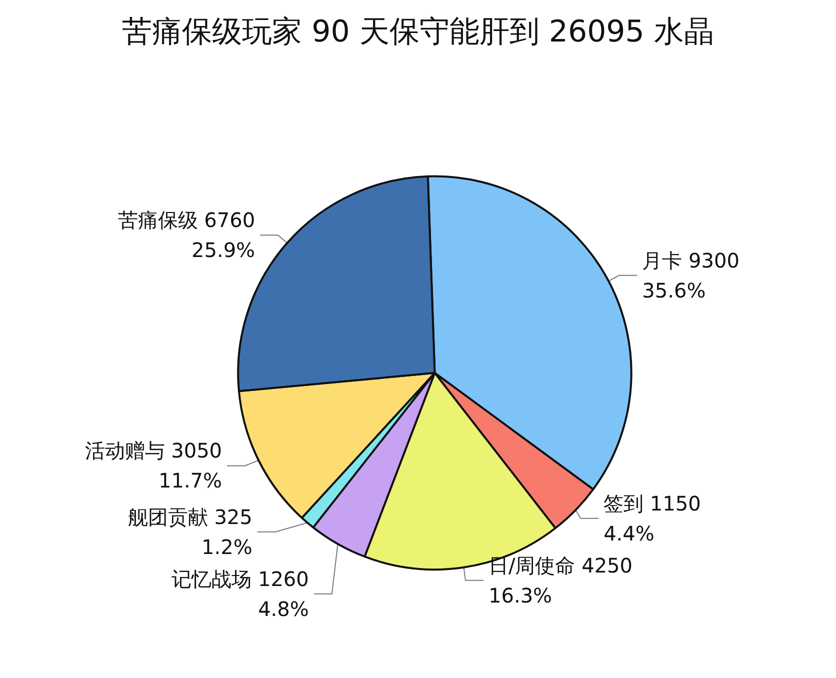 This screenshot has width=836, height=678. Describe the element at coordinates (283, 608) in the screenshot. I see `data-label: 4.8%` at that location.